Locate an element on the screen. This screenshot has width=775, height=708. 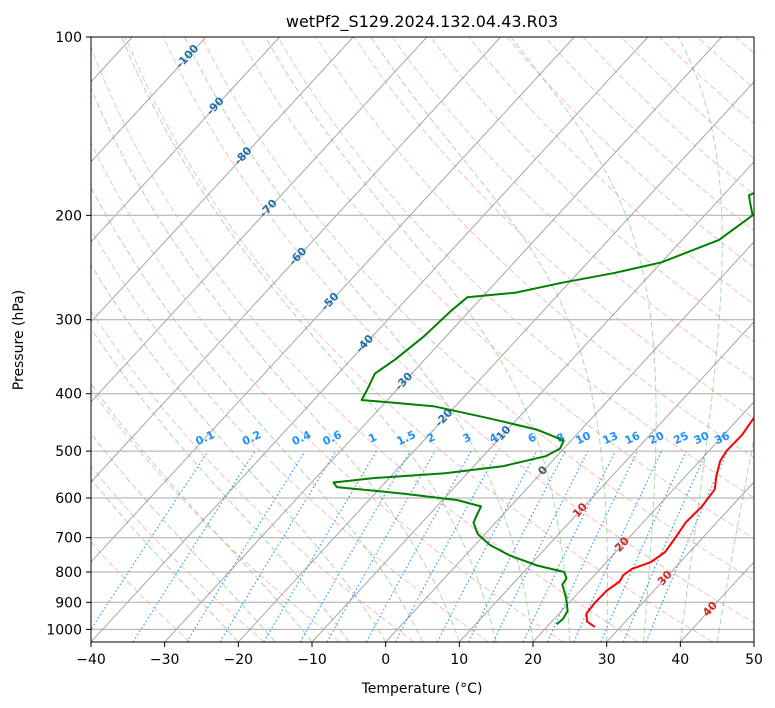
y-tick-label: 800 is located at coordinates (68, 573).